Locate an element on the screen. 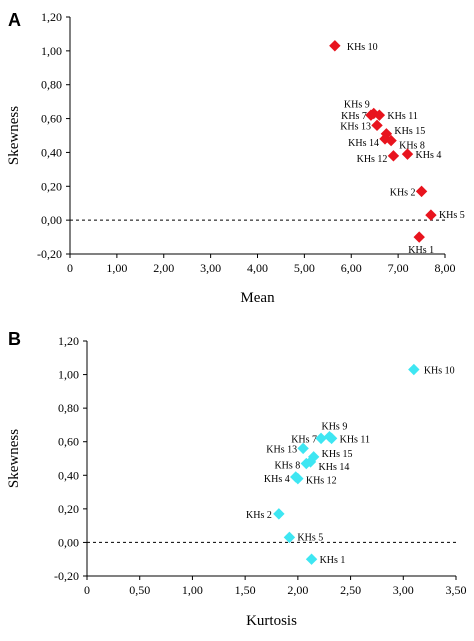 The height and width of the screenshot is (641, 474). x-tick-label: 3,50 is located at coordinates (456, 590).